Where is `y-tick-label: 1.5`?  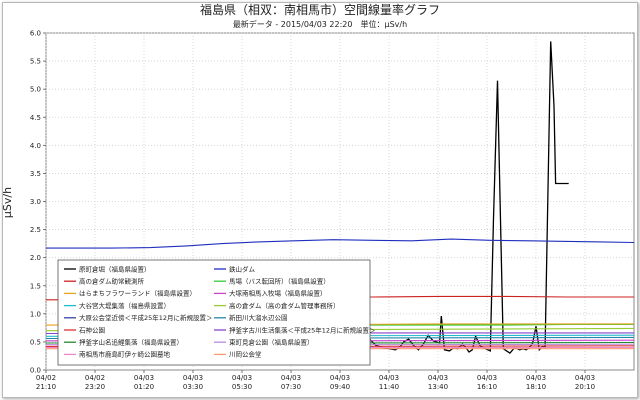
y-tick-label: 1.5 is located at coordinates (35, 286).